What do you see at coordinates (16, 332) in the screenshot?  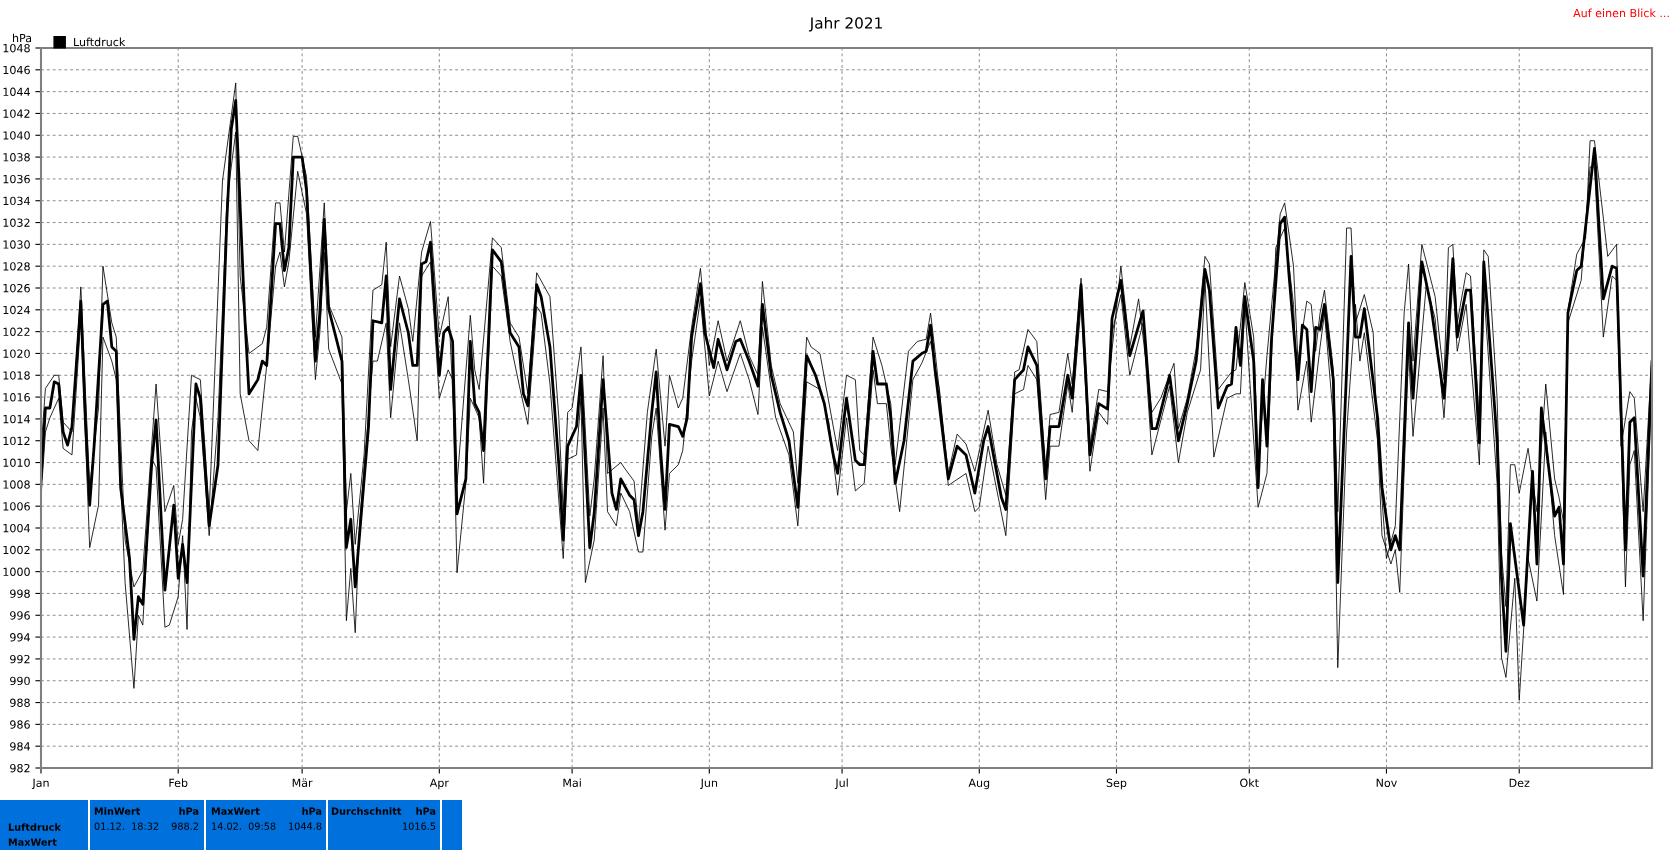 I see `y-tick-label: 1022` at bounding box center [16, 332].